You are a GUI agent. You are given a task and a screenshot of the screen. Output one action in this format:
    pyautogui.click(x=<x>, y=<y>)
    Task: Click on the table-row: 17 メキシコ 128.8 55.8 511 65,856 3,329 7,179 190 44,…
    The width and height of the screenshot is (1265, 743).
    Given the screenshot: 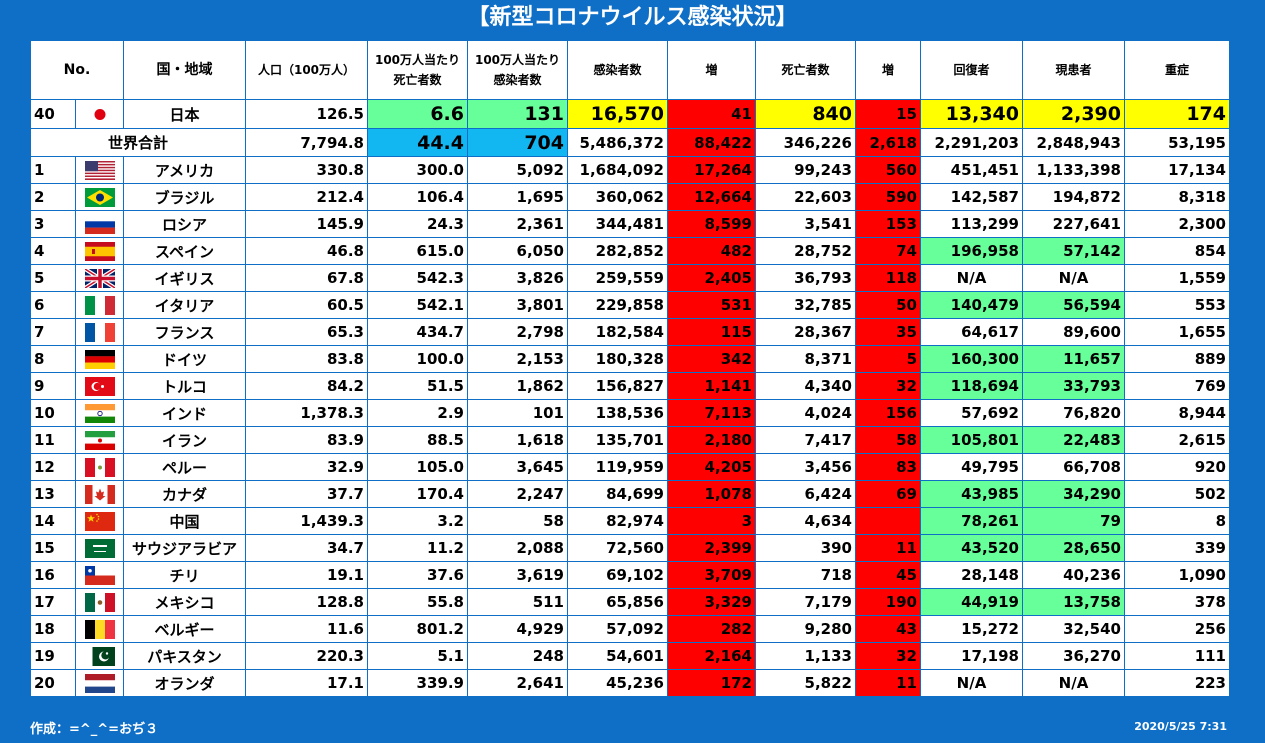 What is the action you would take?
    pyautogui.click(x=630, y=602)
    